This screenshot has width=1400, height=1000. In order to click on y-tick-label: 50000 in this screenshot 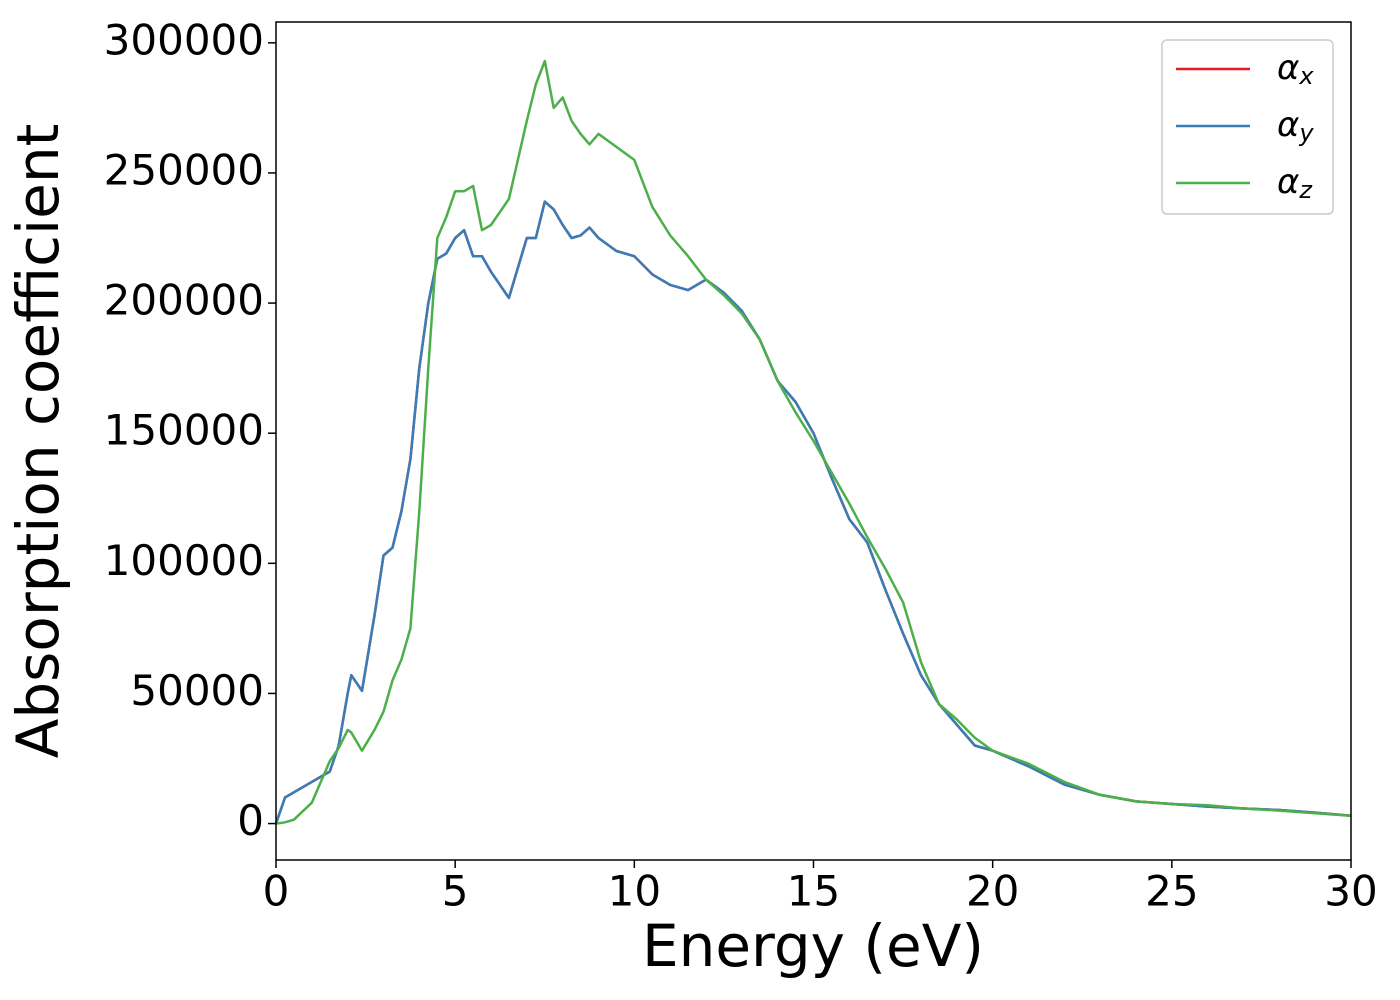, I will do `click(197, 690)`.